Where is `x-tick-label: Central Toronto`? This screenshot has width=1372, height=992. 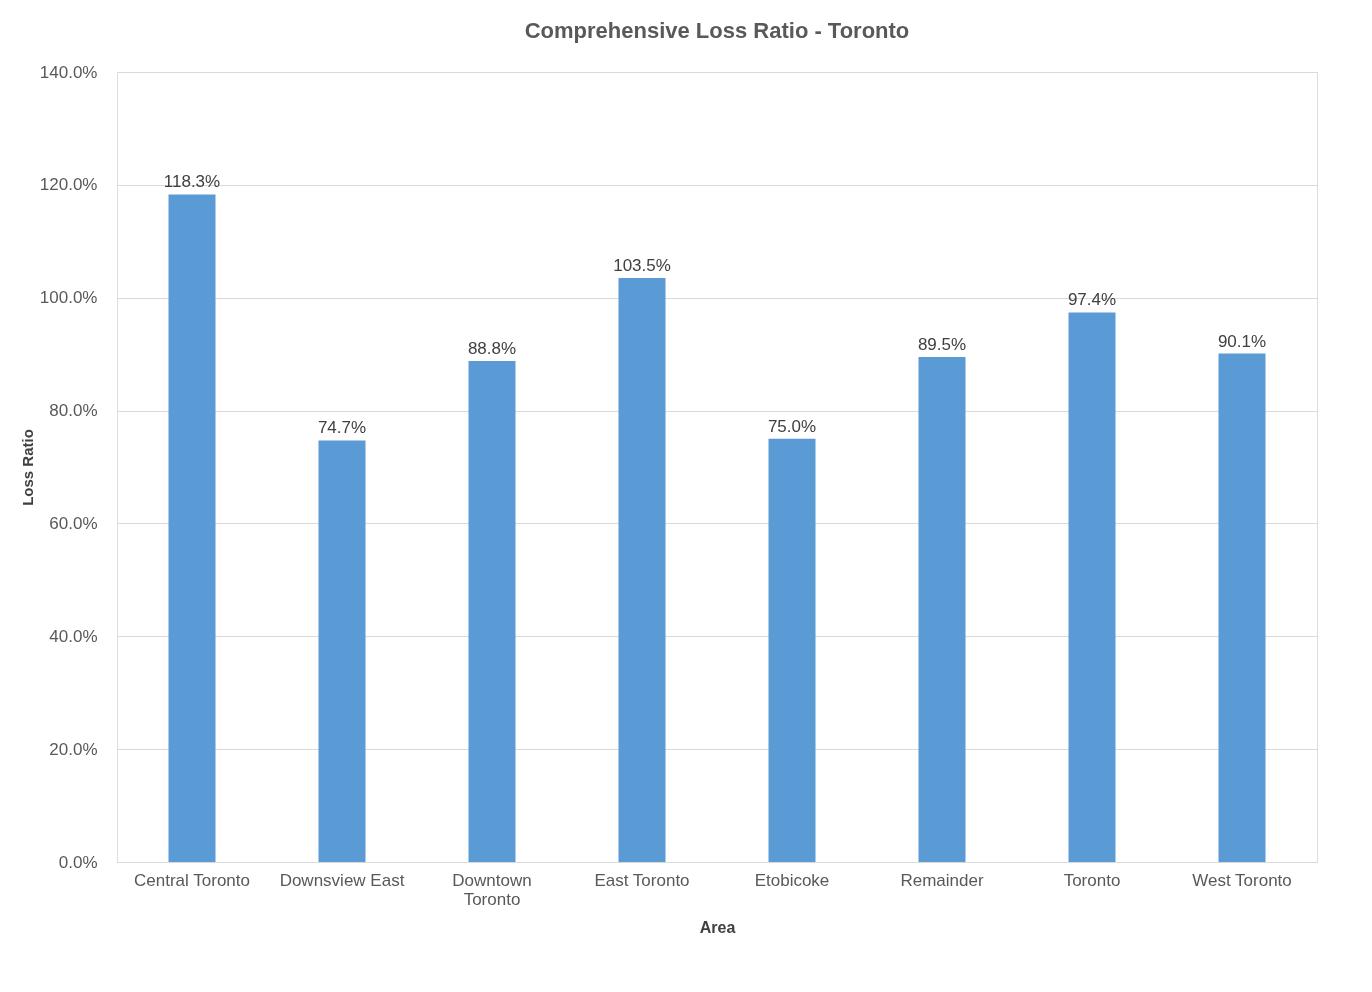
x-tick-label: Central Toronto is located at coordinates (192, 880).